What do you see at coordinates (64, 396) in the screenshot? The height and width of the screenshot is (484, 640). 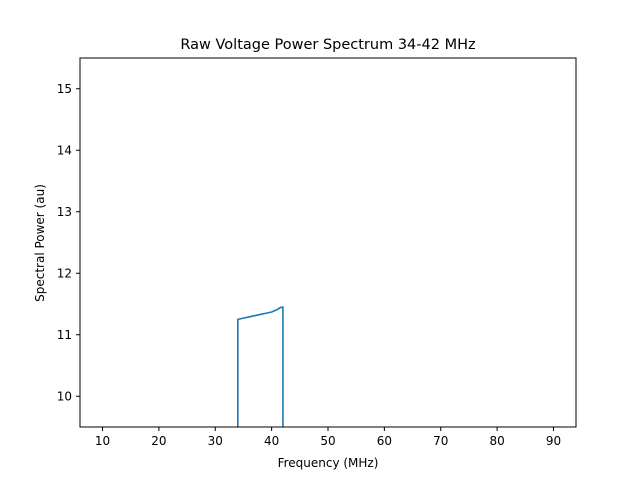 I see `y-tick-label: 10` at bounding box center [64, 396].